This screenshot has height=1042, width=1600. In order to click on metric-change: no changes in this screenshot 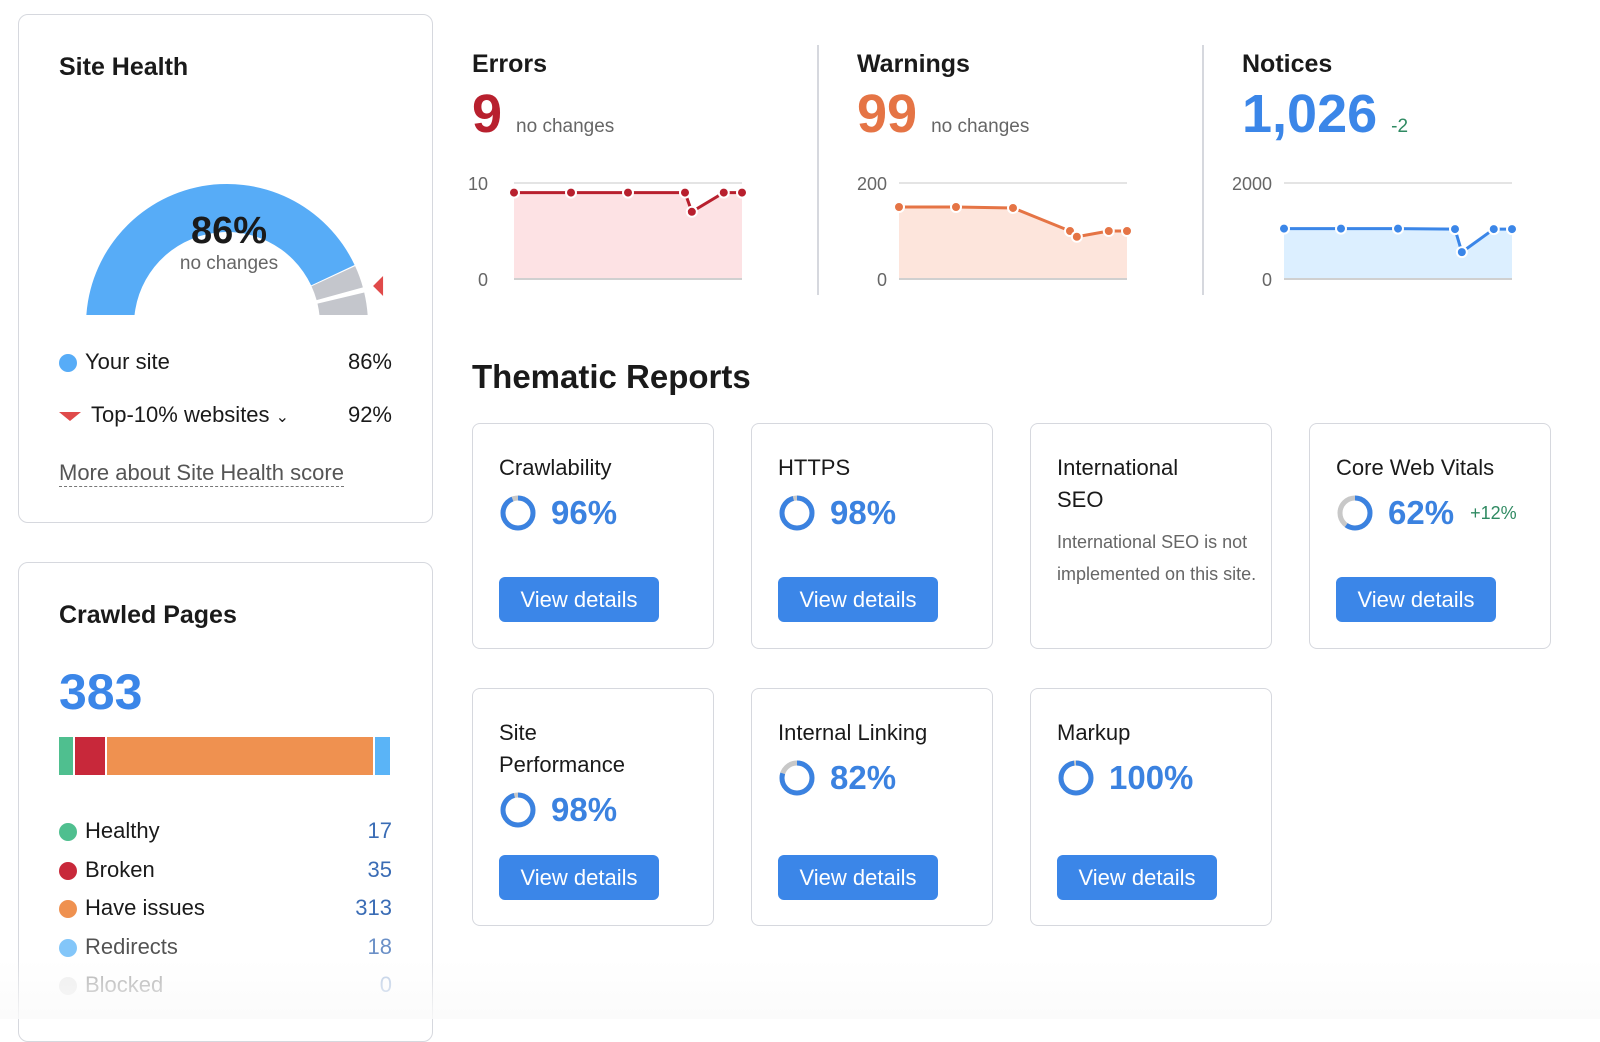, I will do `click(980, 126)`.